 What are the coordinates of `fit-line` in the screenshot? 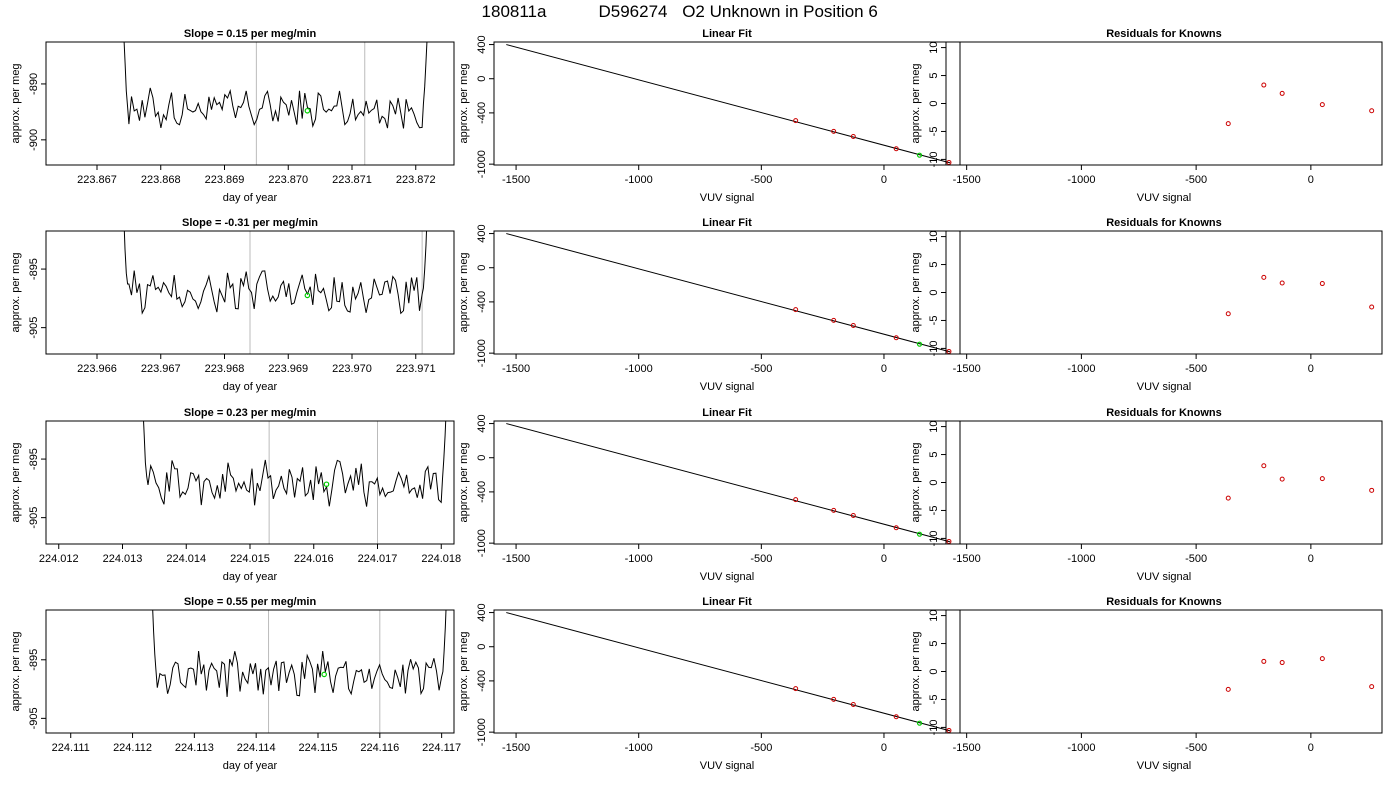 It's located at (728, 104).